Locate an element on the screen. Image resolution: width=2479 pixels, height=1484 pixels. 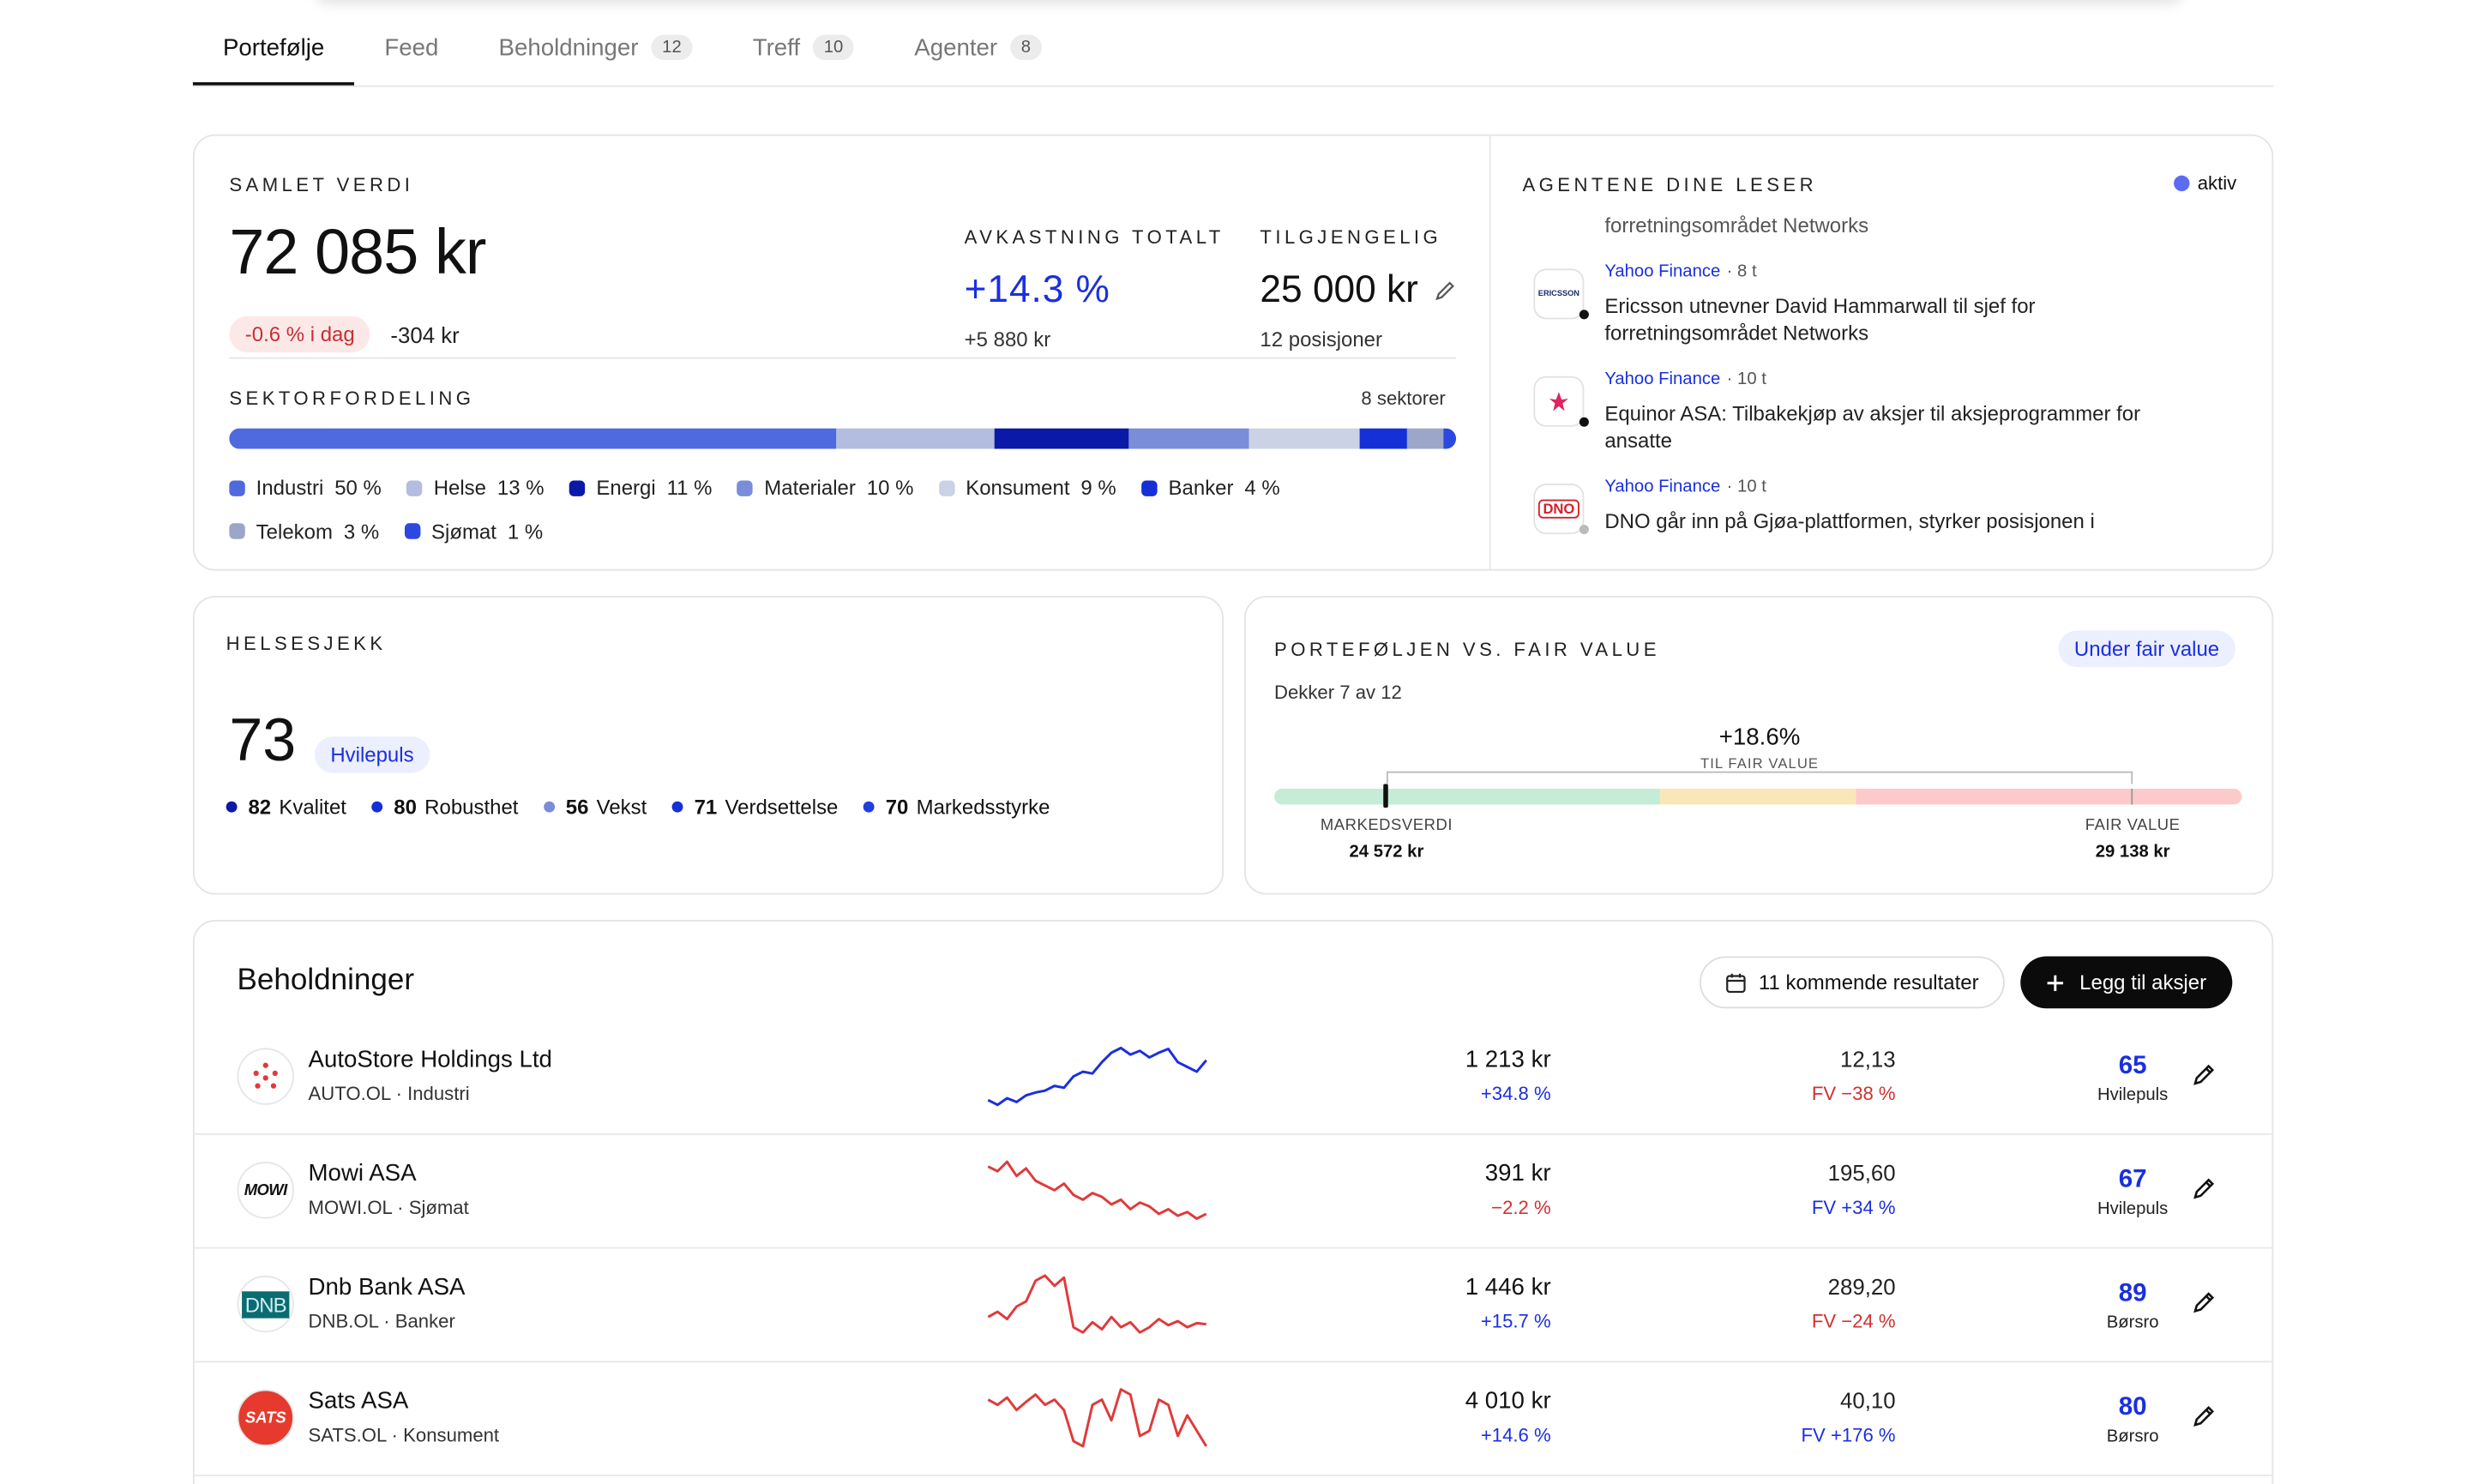
tab-count: 12 is located at coordinates (672, 47).